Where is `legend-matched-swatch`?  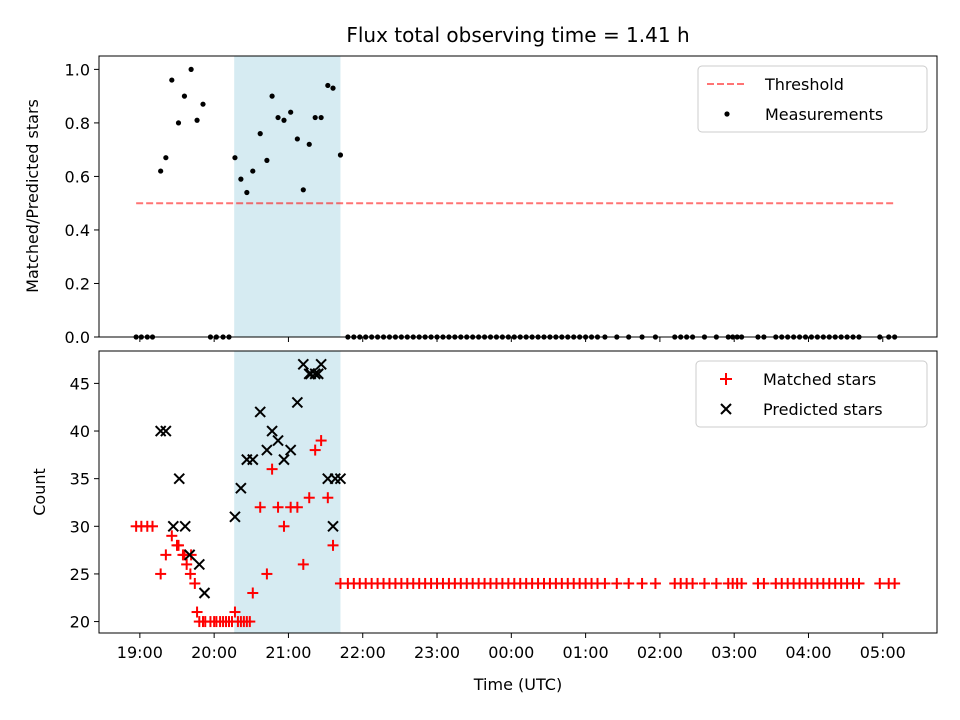 legend-matched-swatch is located at coordinates (726, 379).